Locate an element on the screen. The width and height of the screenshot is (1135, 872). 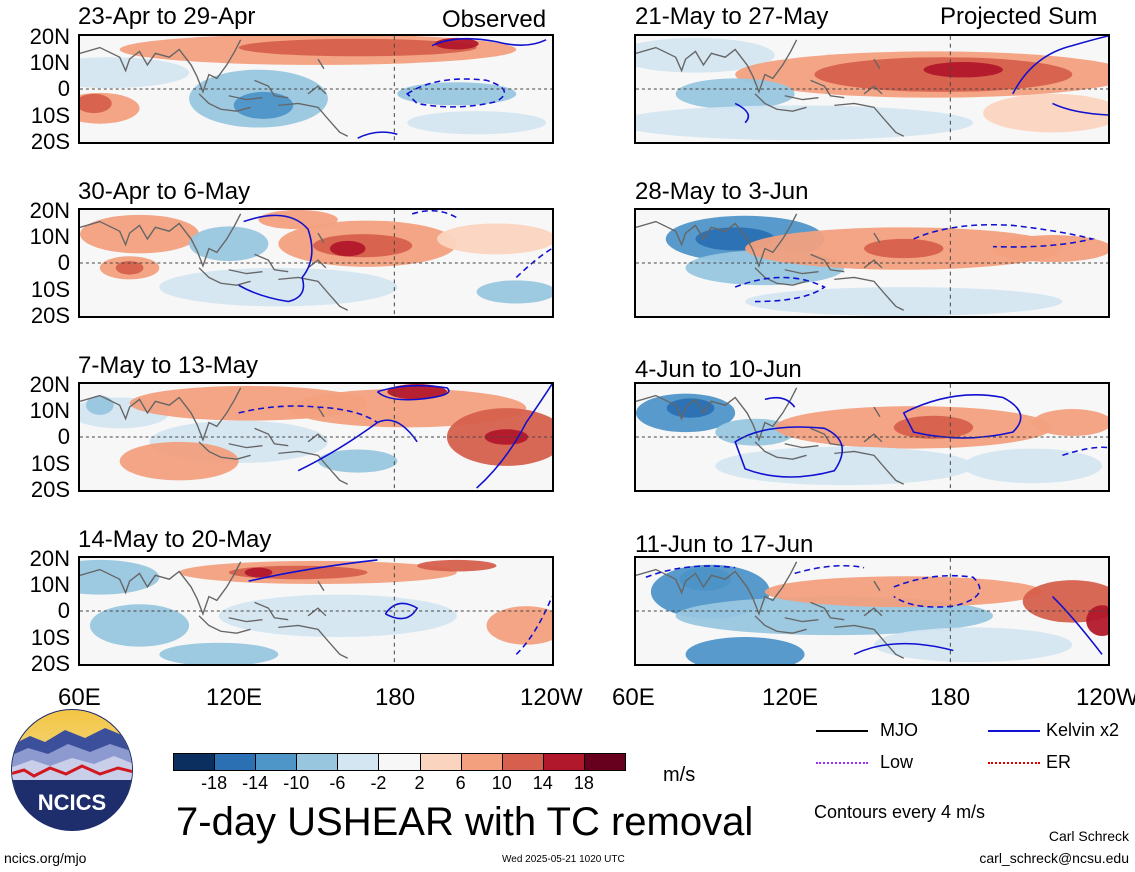
legend-line-mjo is located at coordinates (842, 731).